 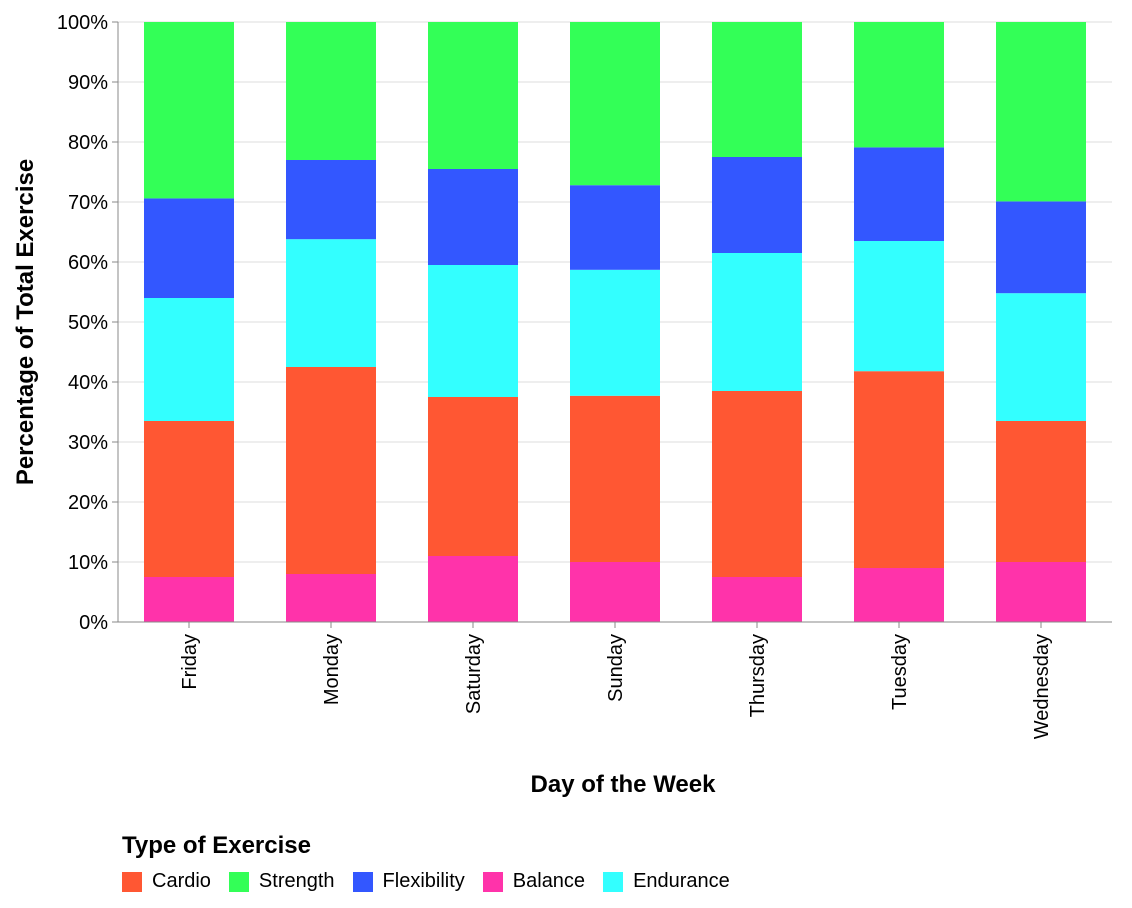 I want to click on x-tick-label: Wednesday, so click(x=1042, y=686).